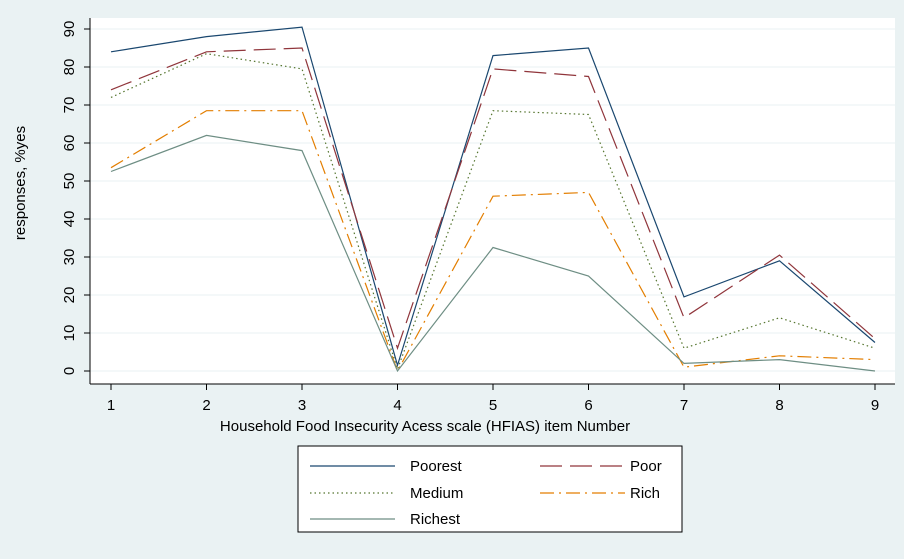 The width and height of the screenshot is (904, 559). Describe the element at coordinates (69, 105) in the screenshot. I see `y-tick-label: 70` at that location.